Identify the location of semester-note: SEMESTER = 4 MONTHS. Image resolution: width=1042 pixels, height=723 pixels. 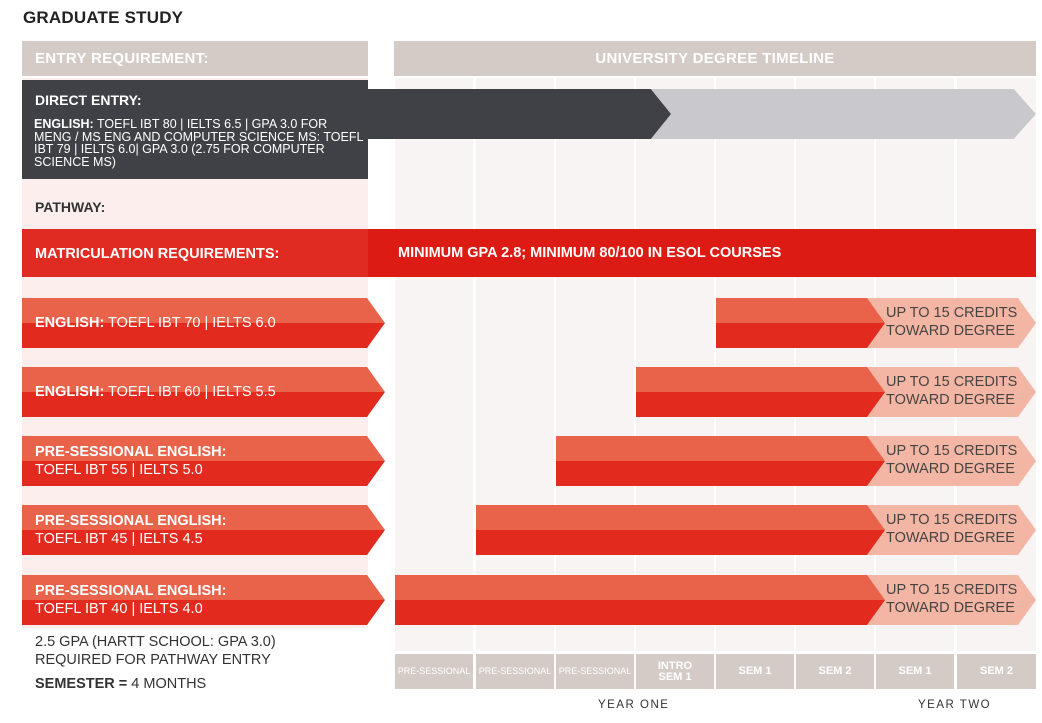
(120, 684).